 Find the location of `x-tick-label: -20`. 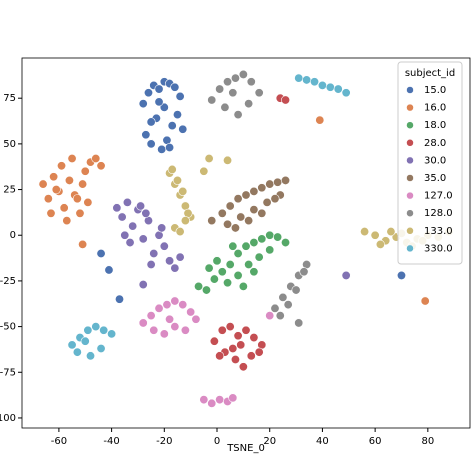

x-tick-label: -20 is located at coordinates (164, 441).